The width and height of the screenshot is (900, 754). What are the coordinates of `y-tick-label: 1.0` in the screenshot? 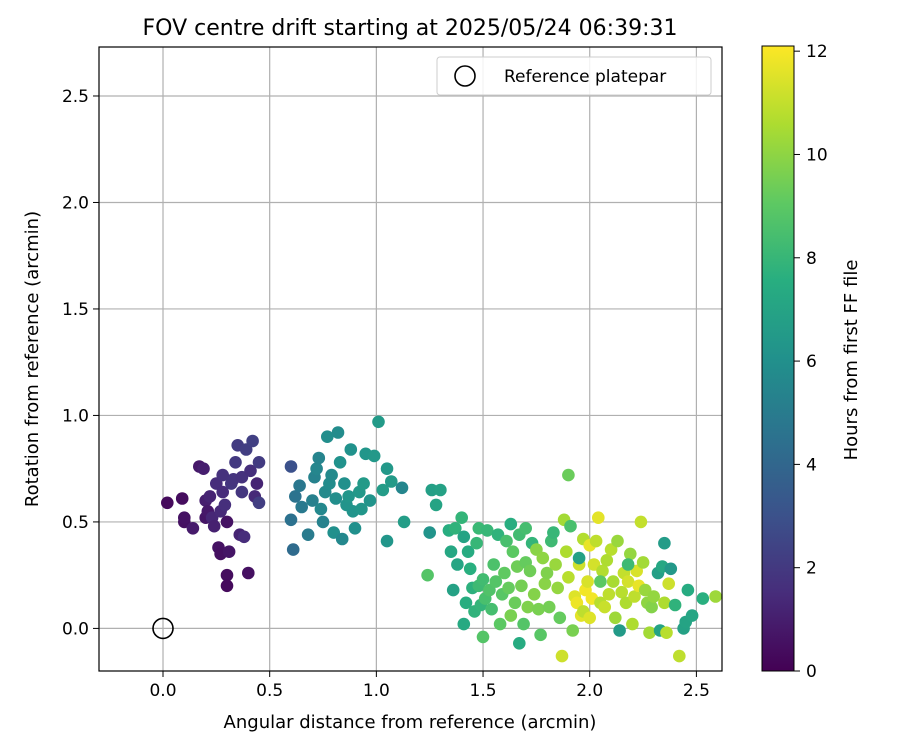 It's located at (75, 416).